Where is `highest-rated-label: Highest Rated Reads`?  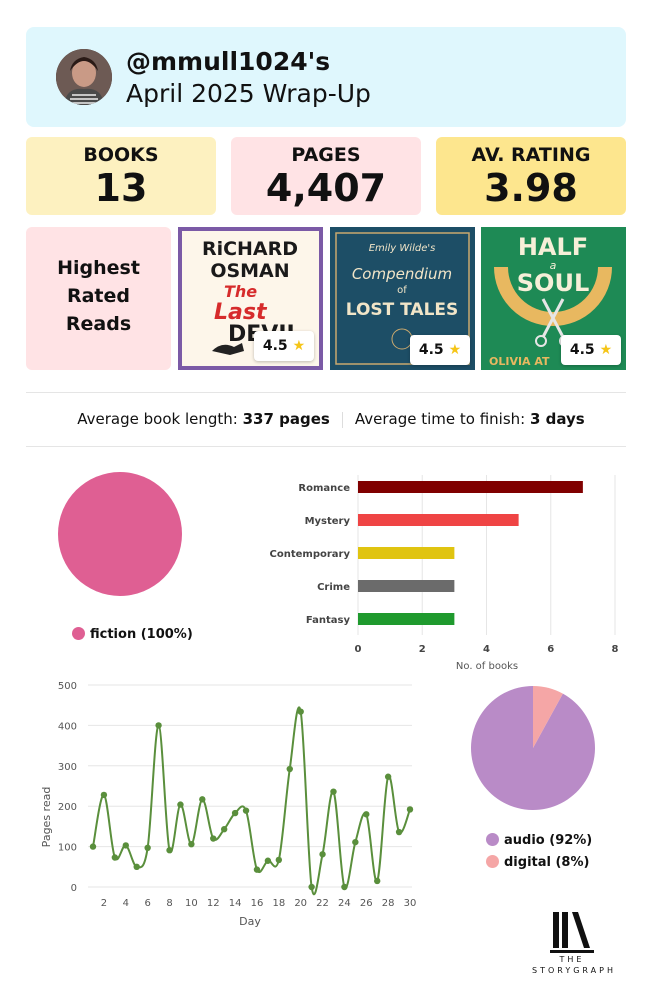
highest-rated-label: Highest Rated Reads is located at coordinates (98, 298).